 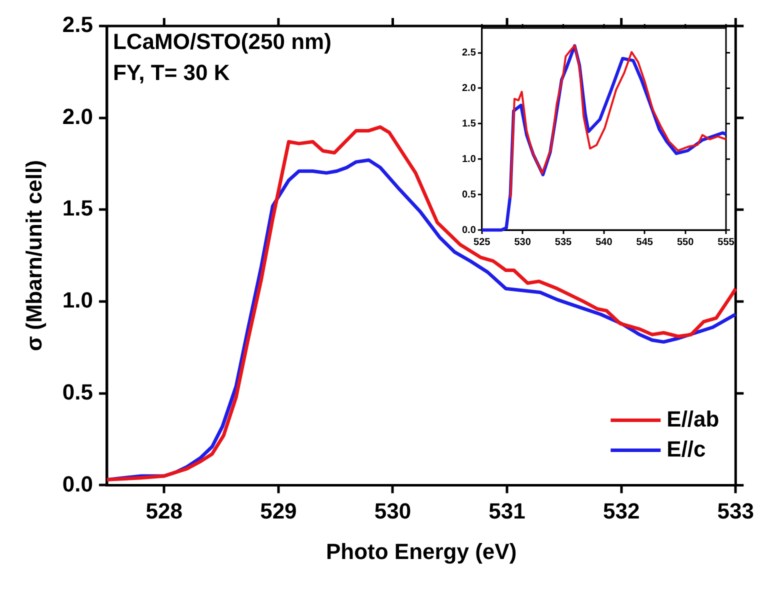 What do you see at coordinates (685, 242) in the screenshot?
I see `x-tick-label: 550` at bounding box center [685, 242].